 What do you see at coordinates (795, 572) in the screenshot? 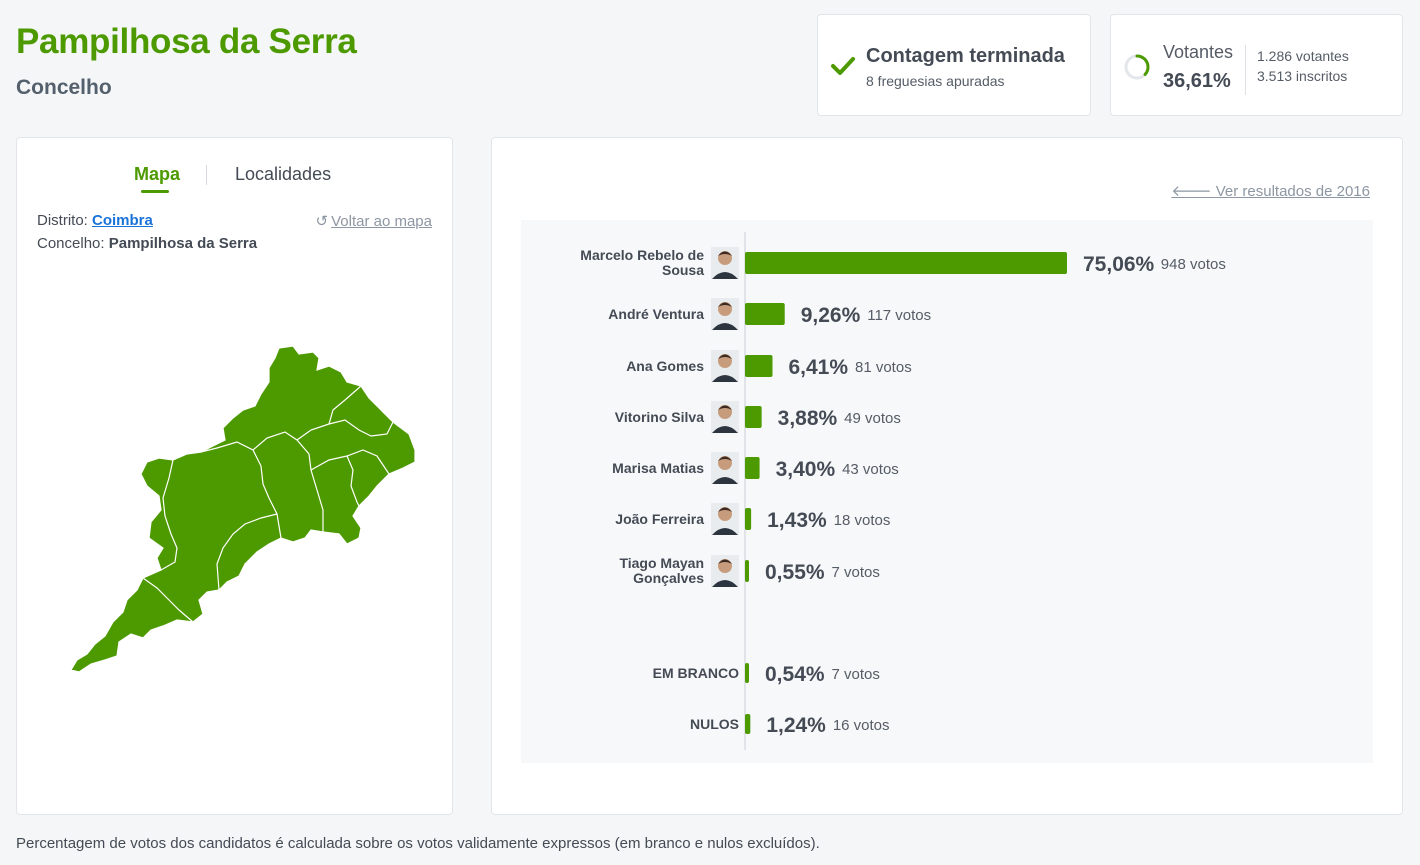
I see `result-percent: 0,55%` at bounding box center [795, 572].